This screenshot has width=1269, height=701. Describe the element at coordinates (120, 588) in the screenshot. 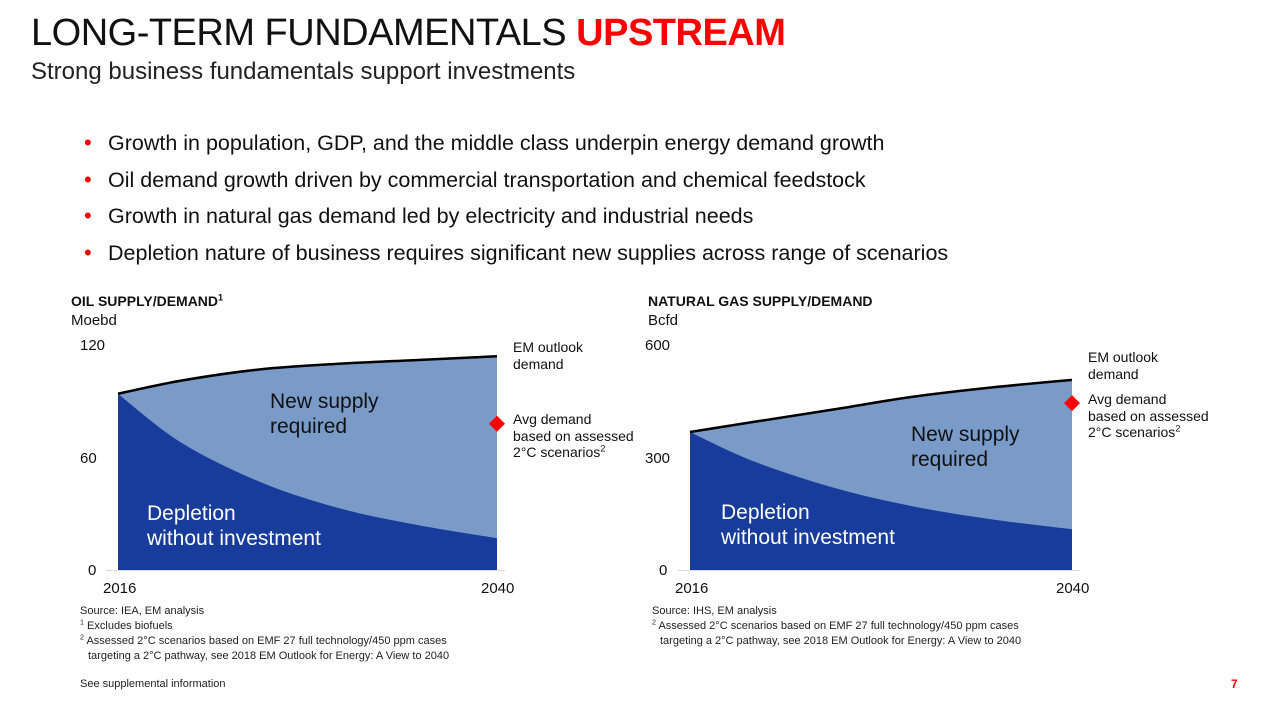

I see `oil-xtick: 2016` at that location.